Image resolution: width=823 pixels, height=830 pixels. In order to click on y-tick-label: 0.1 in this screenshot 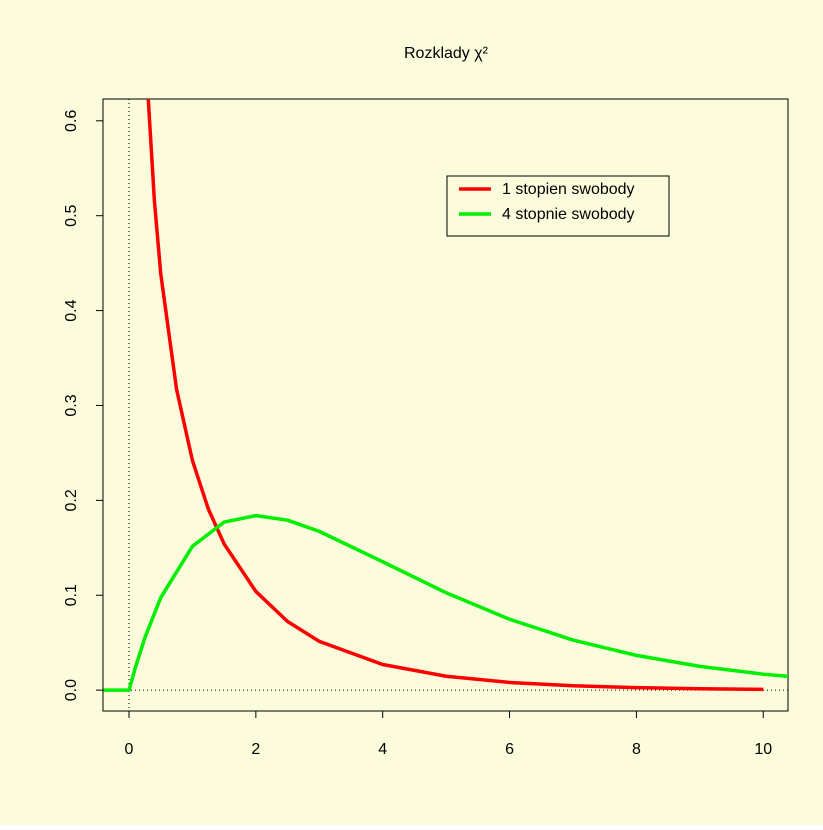, I will do `click(71, 595)`.